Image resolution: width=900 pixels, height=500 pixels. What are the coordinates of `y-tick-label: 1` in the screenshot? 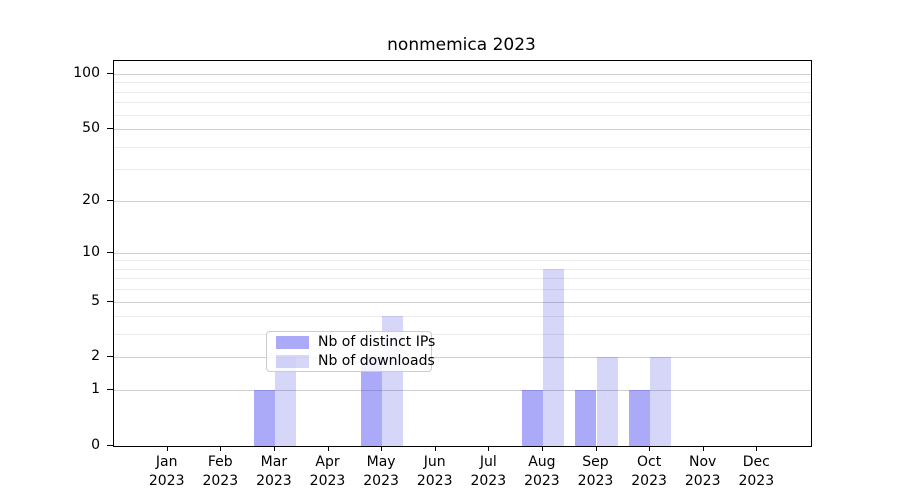 It's located at (95, 389).